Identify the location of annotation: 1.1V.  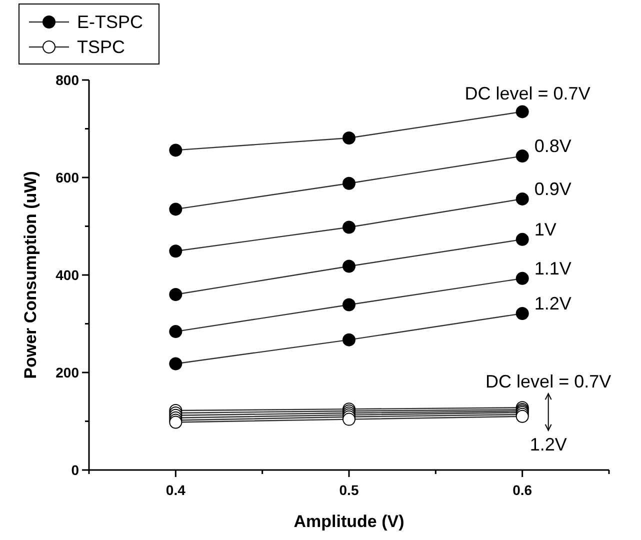
(553, 268).